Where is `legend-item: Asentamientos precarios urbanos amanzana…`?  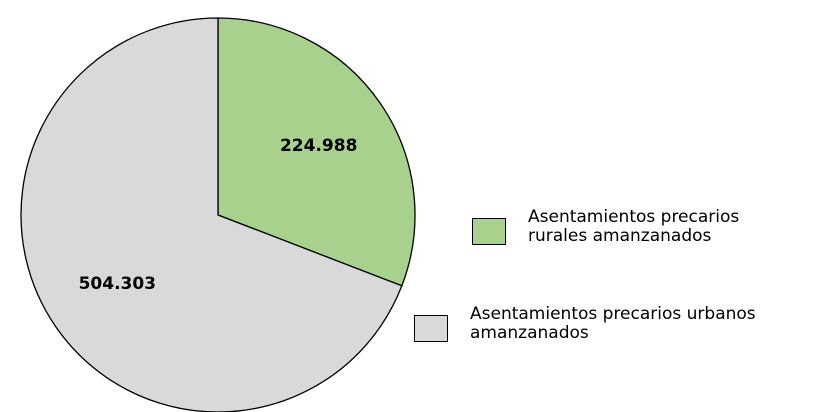
legend-item: Asentamientos precarios urbanos amanzana… is located at coordinates (599, 324).